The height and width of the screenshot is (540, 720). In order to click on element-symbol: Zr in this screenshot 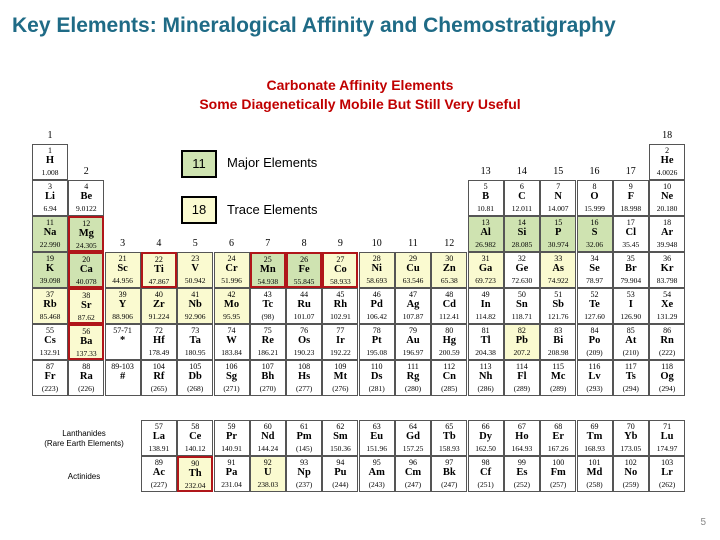, I will do `click(159, 304)`.